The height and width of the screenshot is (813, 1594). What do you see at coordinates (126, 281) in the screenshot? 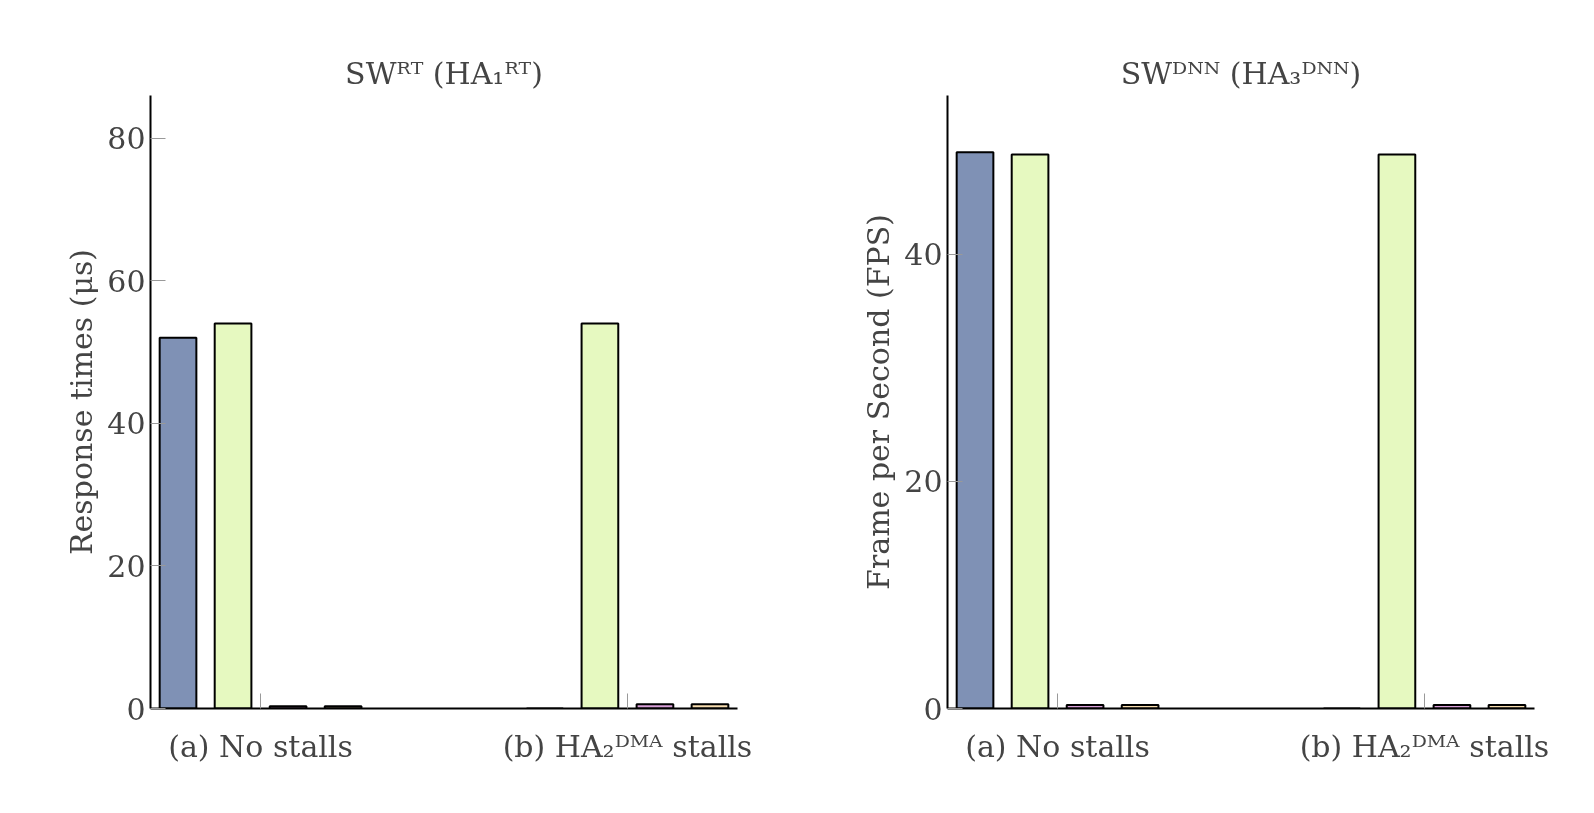
I see `y-tick-label: 60` at bounding box center [126, 281].